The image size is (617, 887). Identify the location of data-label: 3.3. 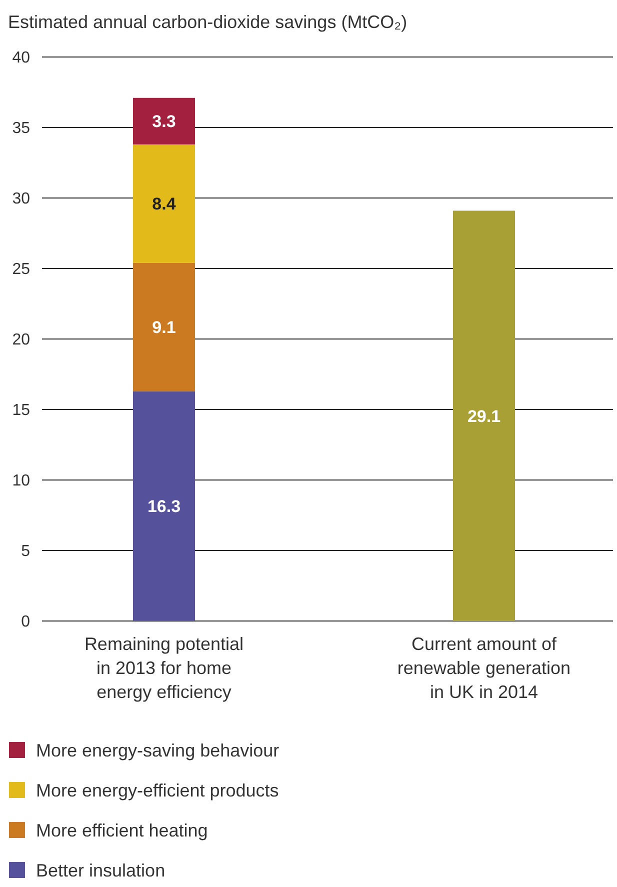
(164, 122).